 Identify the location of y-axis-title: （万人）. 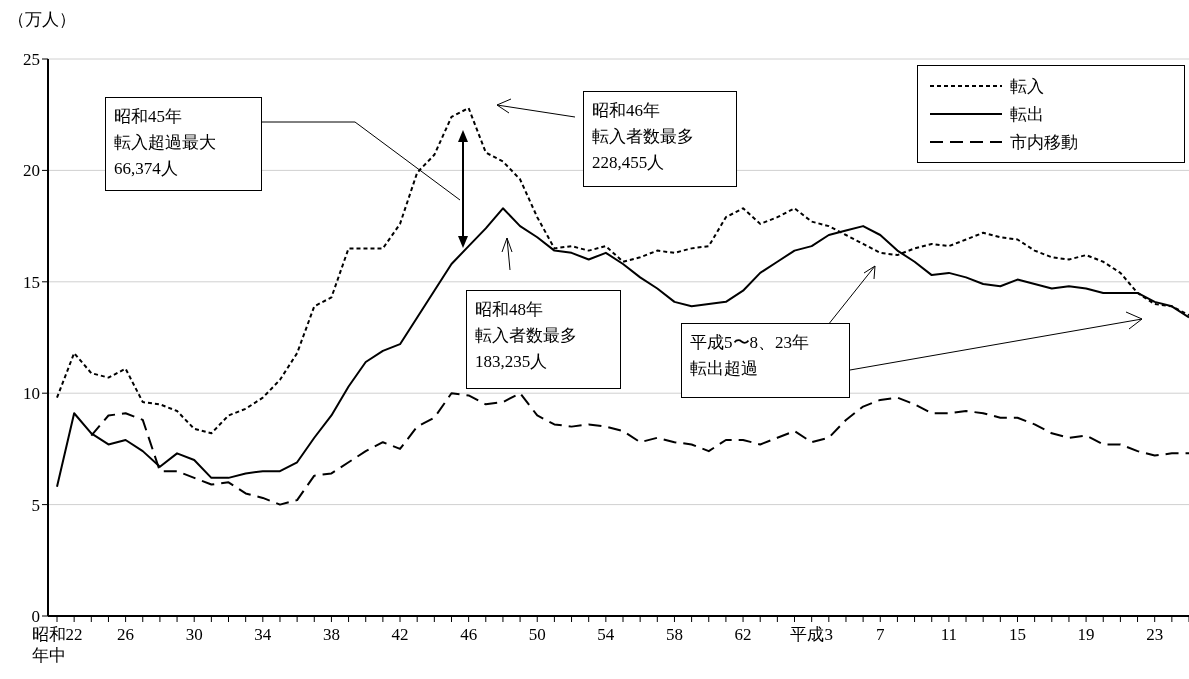
(42, 20).